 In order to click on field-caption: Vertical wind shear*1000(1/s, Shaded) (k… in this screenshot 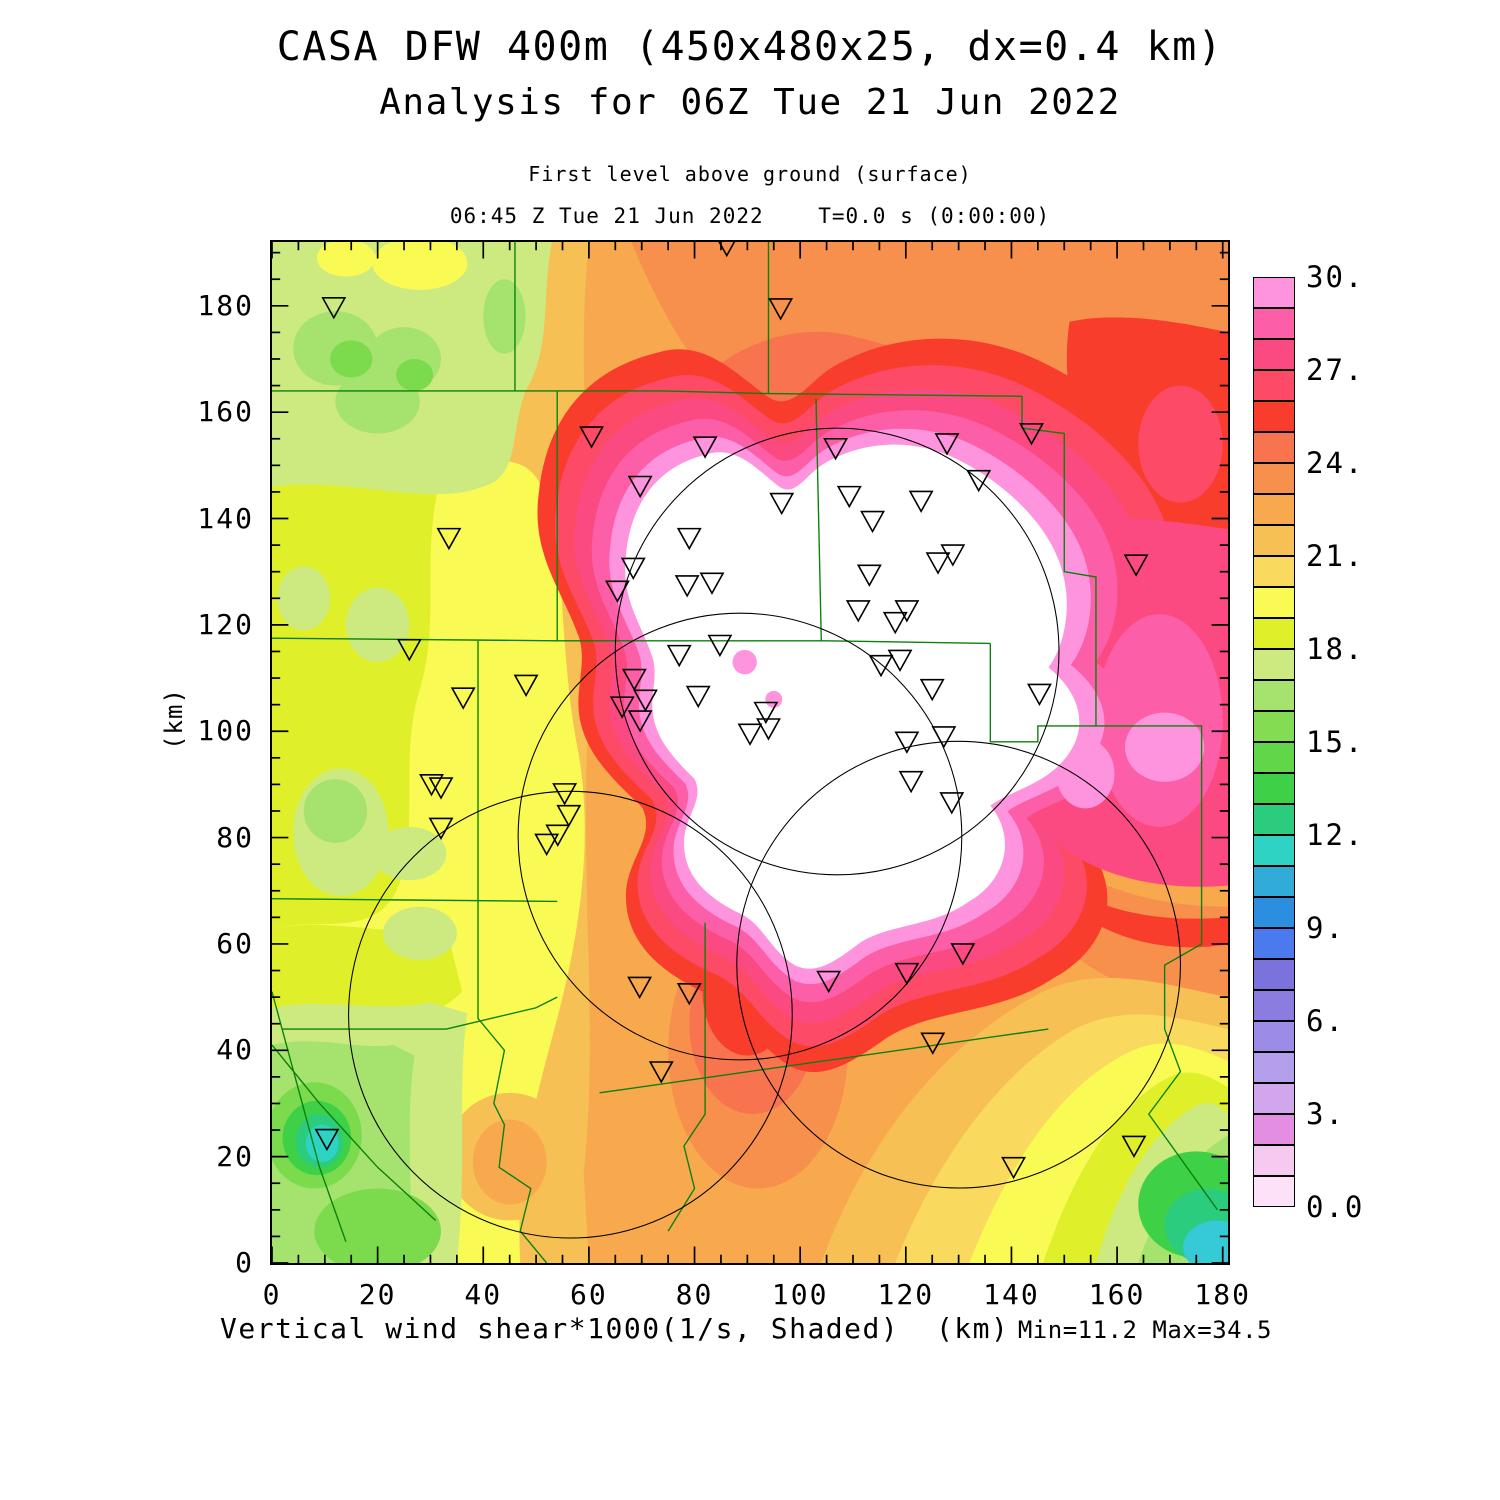, I will do `click(615, 1328)`.